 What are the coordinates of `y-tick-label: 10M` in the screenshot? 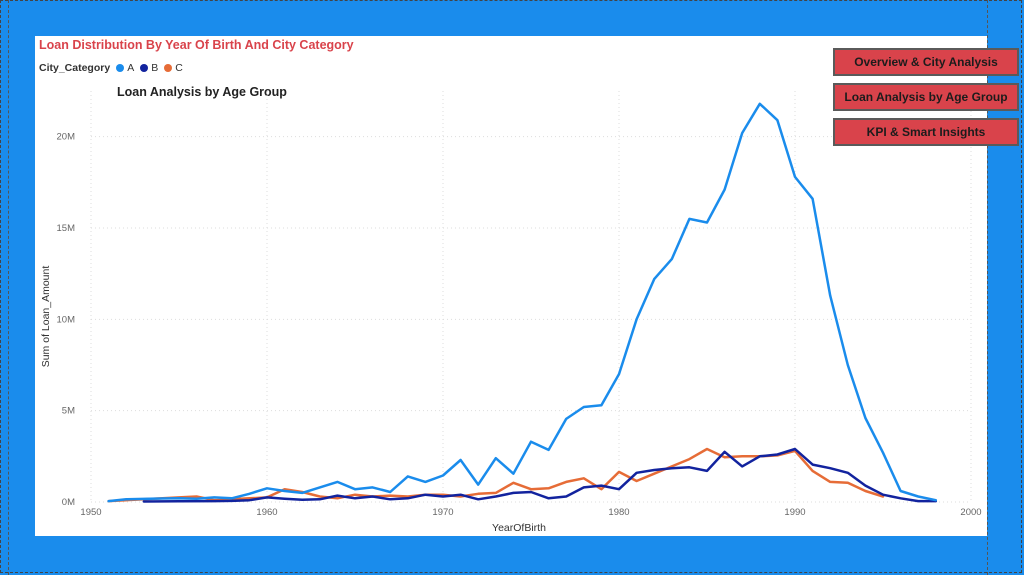 It's located at (66, 319).